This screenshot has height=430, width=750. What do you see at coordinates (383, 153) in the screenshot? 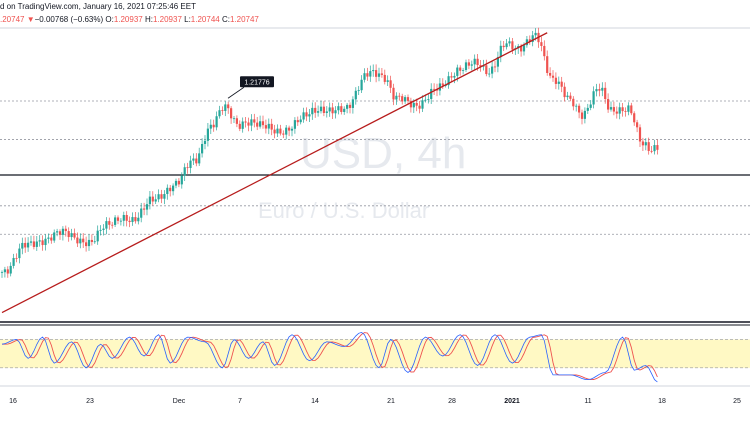
I see `watermark-symbol: USD, 4h` at bounding box center [383, 153].